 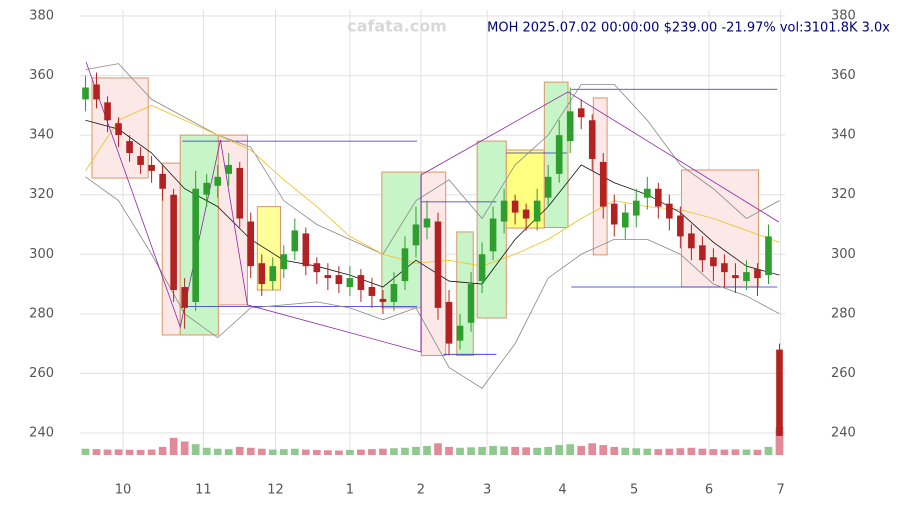 I want to click on y-tick-label-right: 360, so click(x=843, y=75).